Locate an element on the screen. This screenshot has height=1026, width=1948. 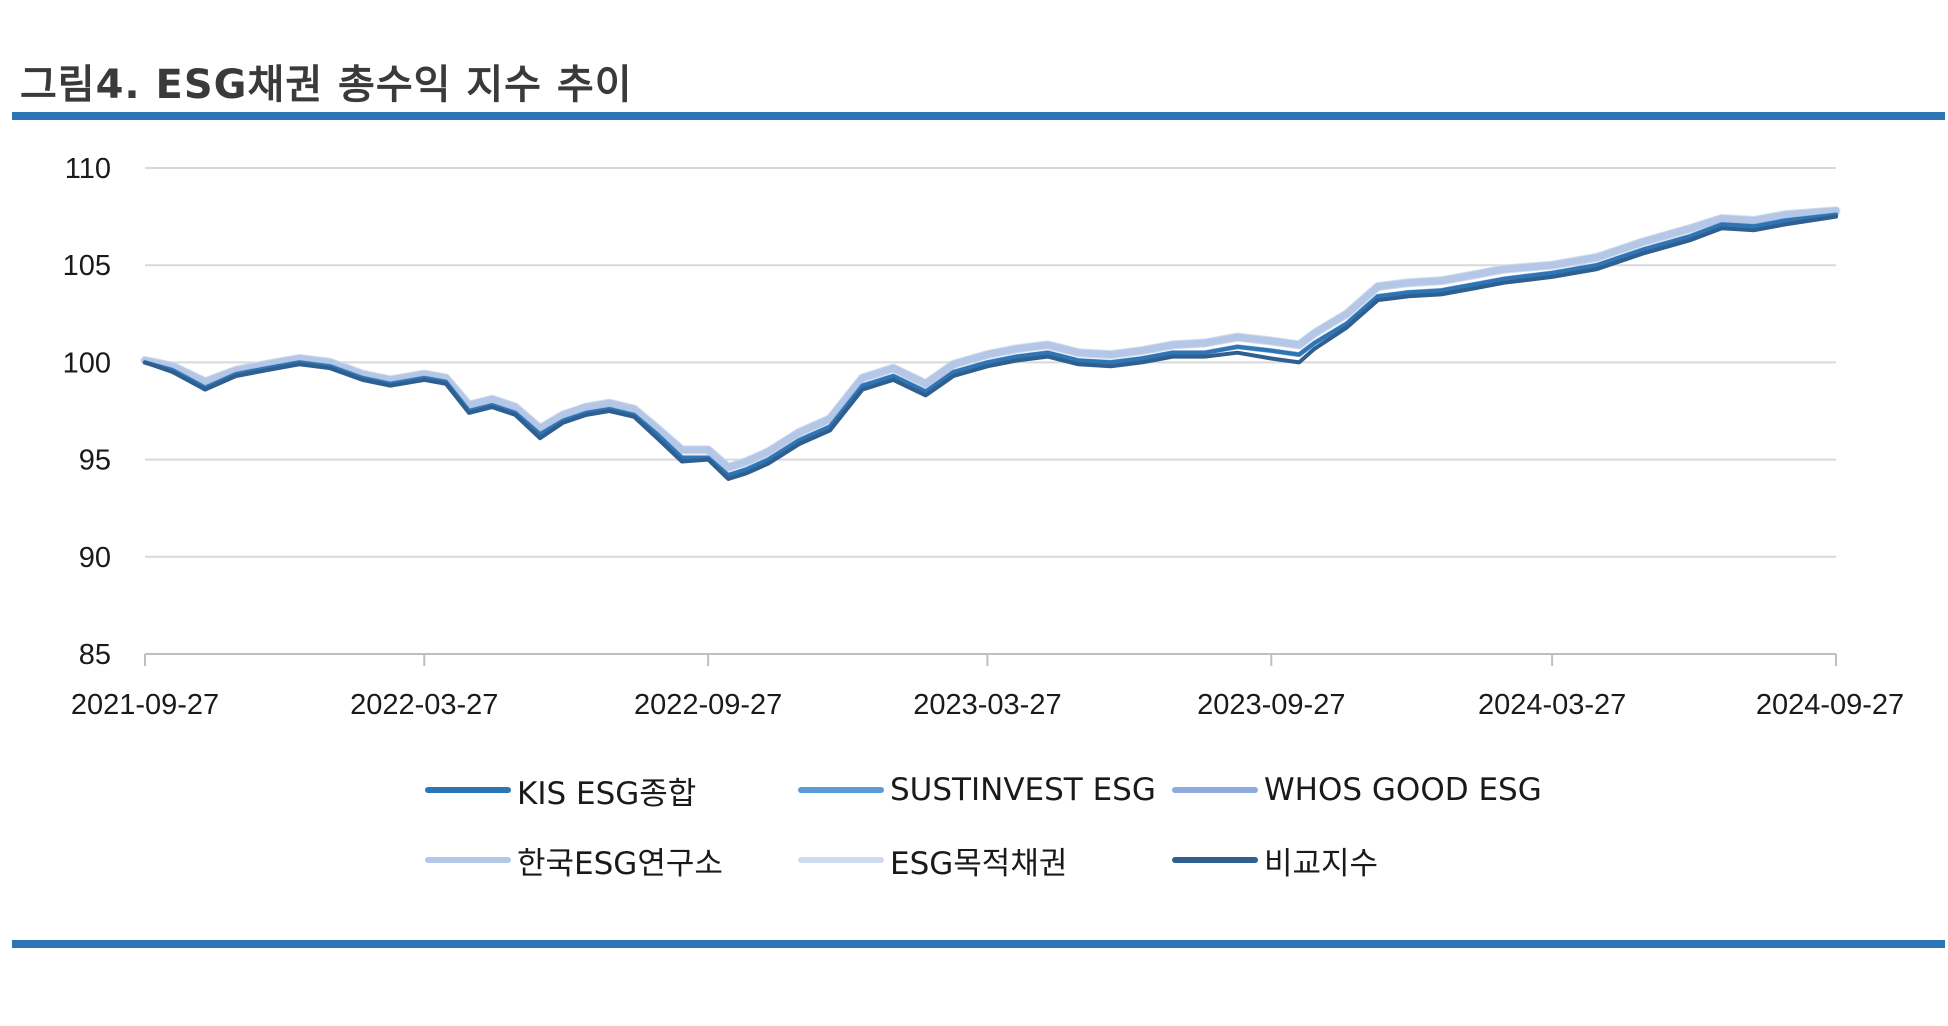
legend-item-sustinvest-esg: SUSTINVEST ESG is located at coordinates (977, 790).